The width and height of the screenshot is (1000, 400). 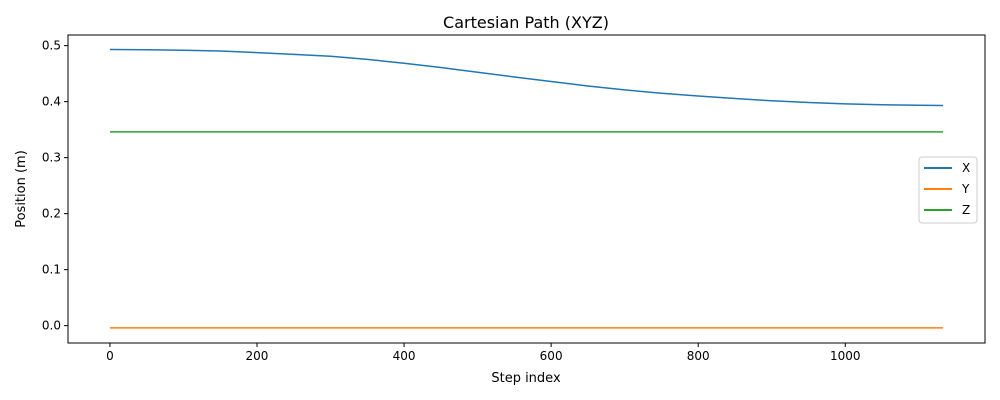 What do you see at coordinates (966, 210) in the screenshot?
I see `legend-label-z: Z` at bounding box center [966, 210].